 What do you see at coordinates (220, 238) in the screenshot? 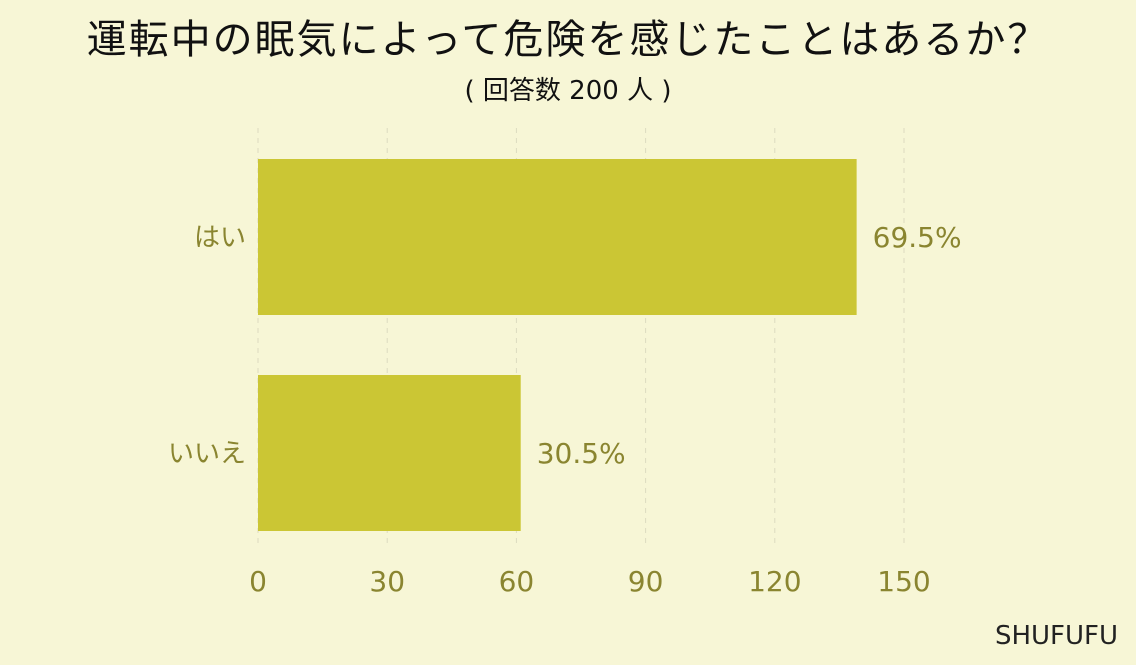
I see `category-label: はい` at bounding box center [220, 238].